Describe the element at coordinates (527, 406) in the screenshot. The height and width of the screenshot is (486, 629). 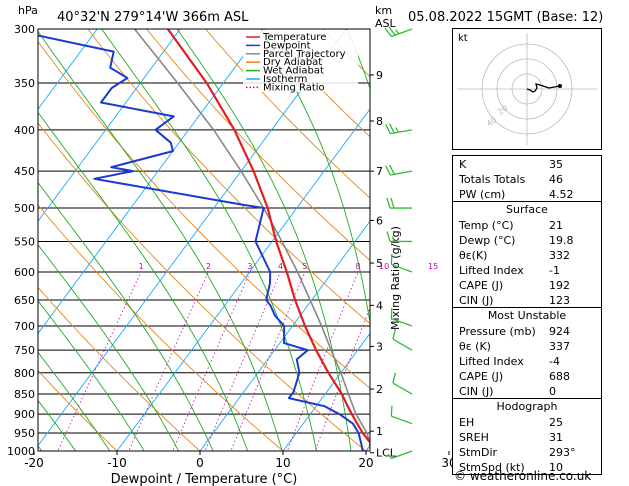
I see `hodograph-section-title: Hodograph` at that location.